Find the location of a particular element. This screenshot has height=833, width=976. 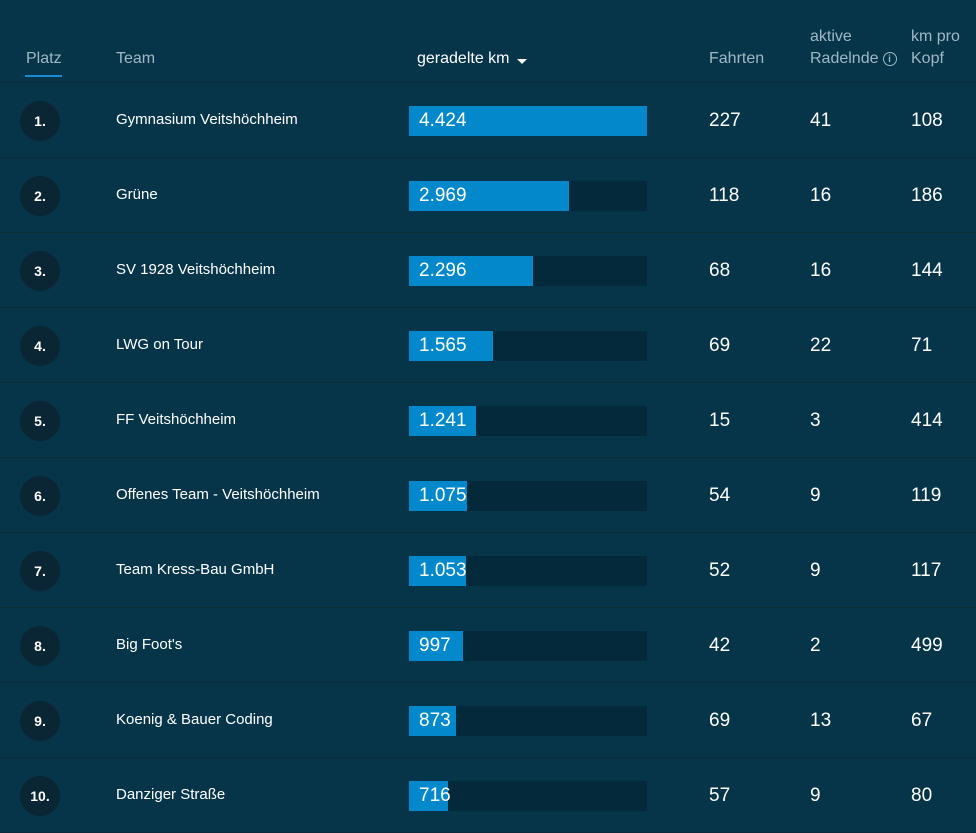

rank-badge: 10. is located at coordinates (40, 796).